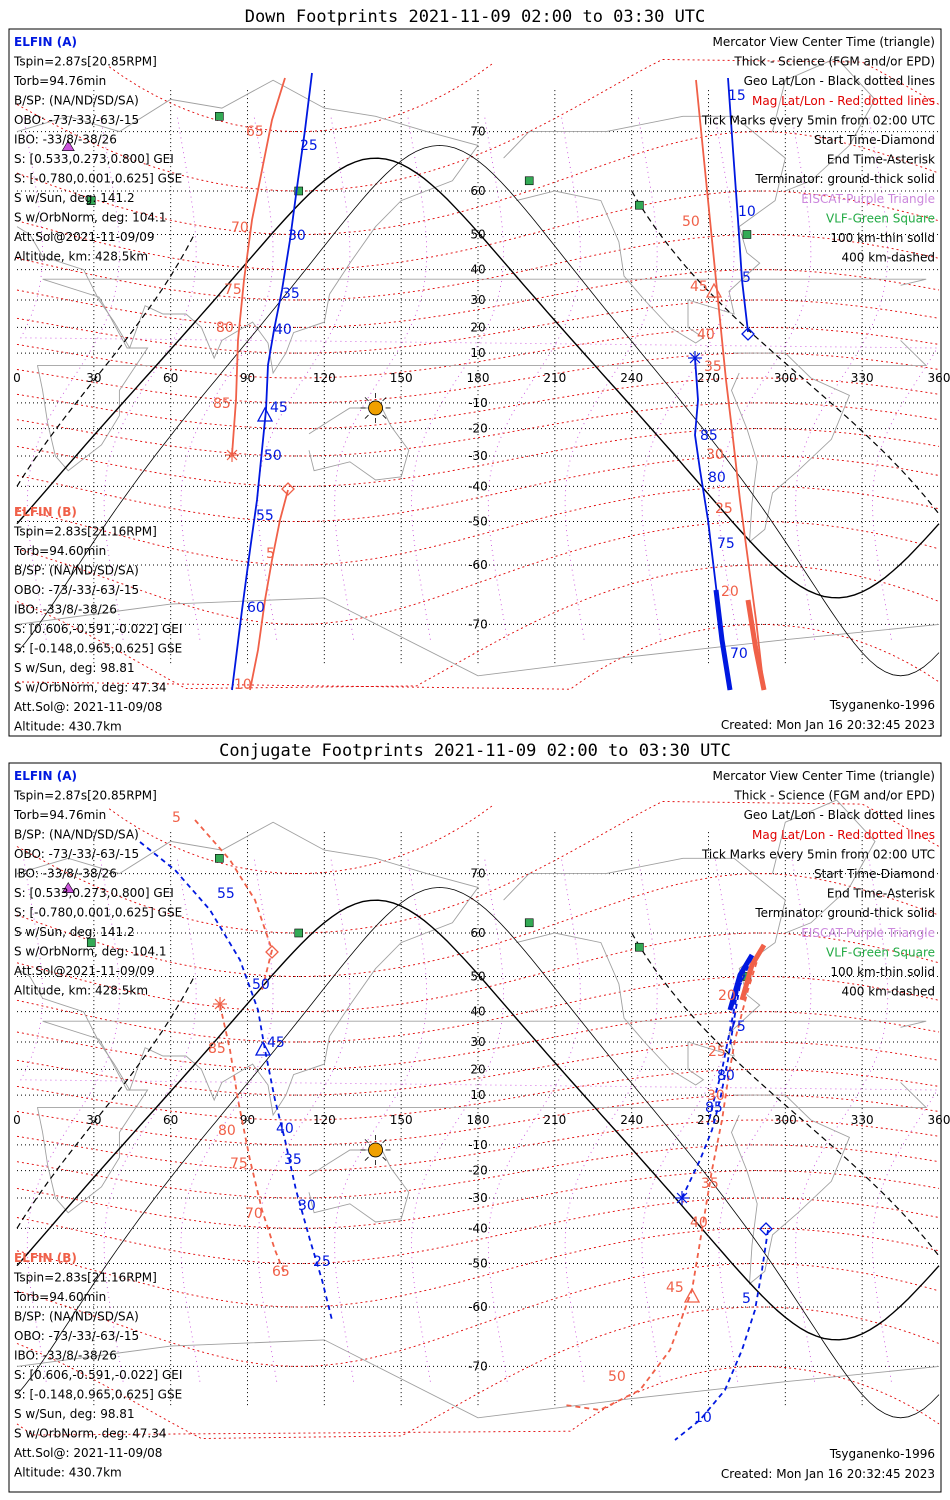 The image size is (950, 1500). What do you see at coordinates (255, 132) in the screenshot?
I see `elfin-b-tick-label: 65` at bounding box center [255, 132].